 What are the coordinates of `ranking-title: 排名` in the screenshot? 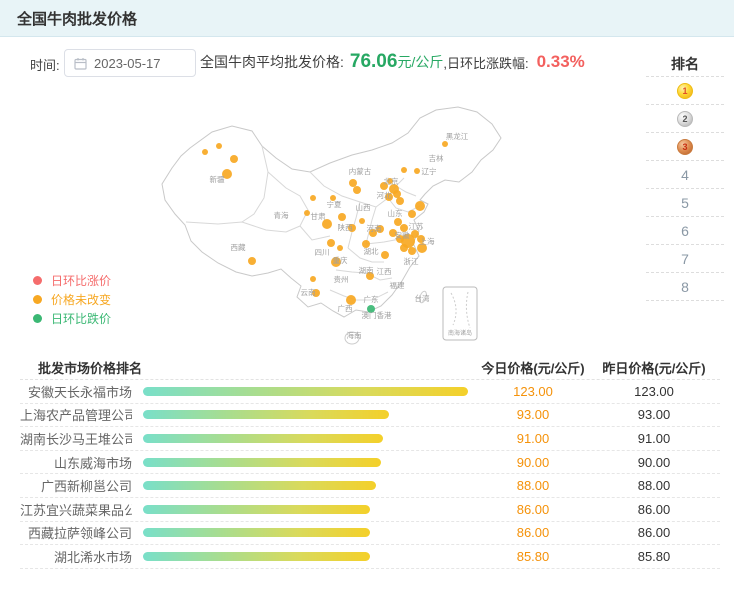 It's located at (685, 64).